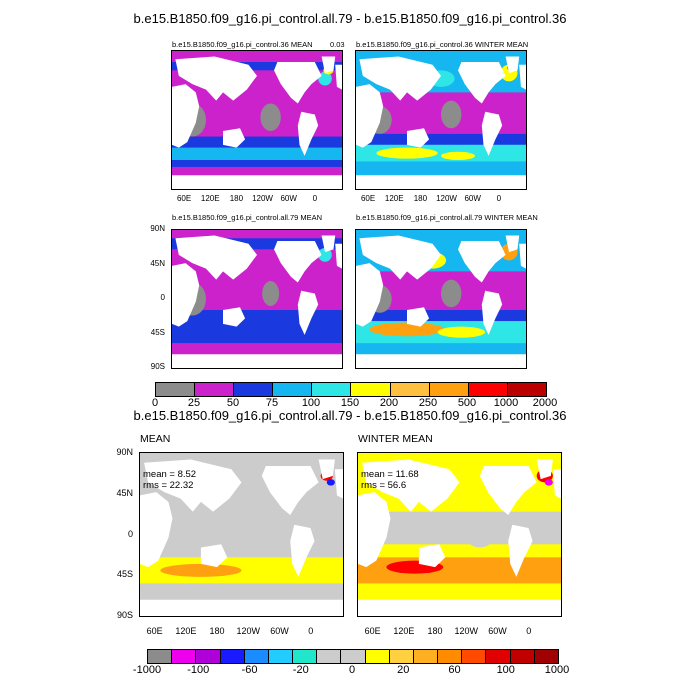  Describe the element at coordinates (147, 670) in the screenshot. I see `colorbar-label: -1000` at that location.